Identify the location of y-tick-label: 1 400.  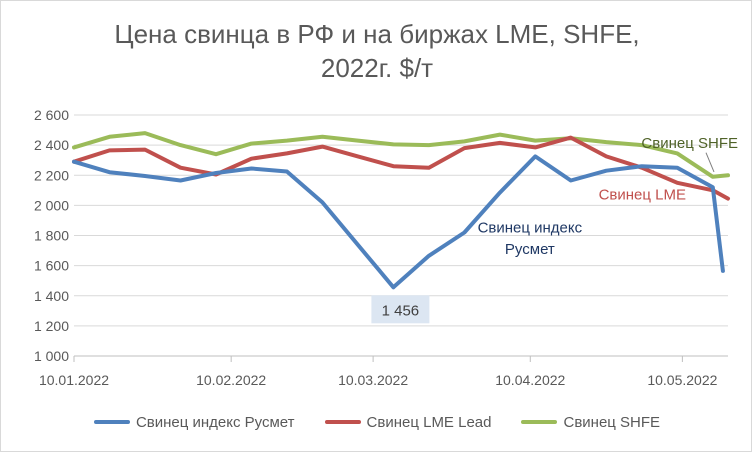
(51, 296).